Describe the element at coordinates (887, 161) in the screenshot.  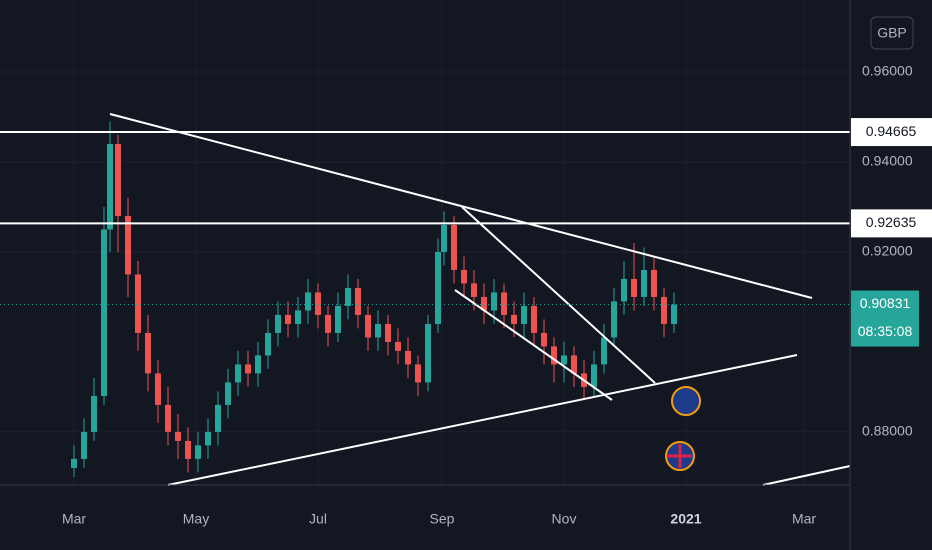
I see `y-tick-label: 0.94000` at that location.